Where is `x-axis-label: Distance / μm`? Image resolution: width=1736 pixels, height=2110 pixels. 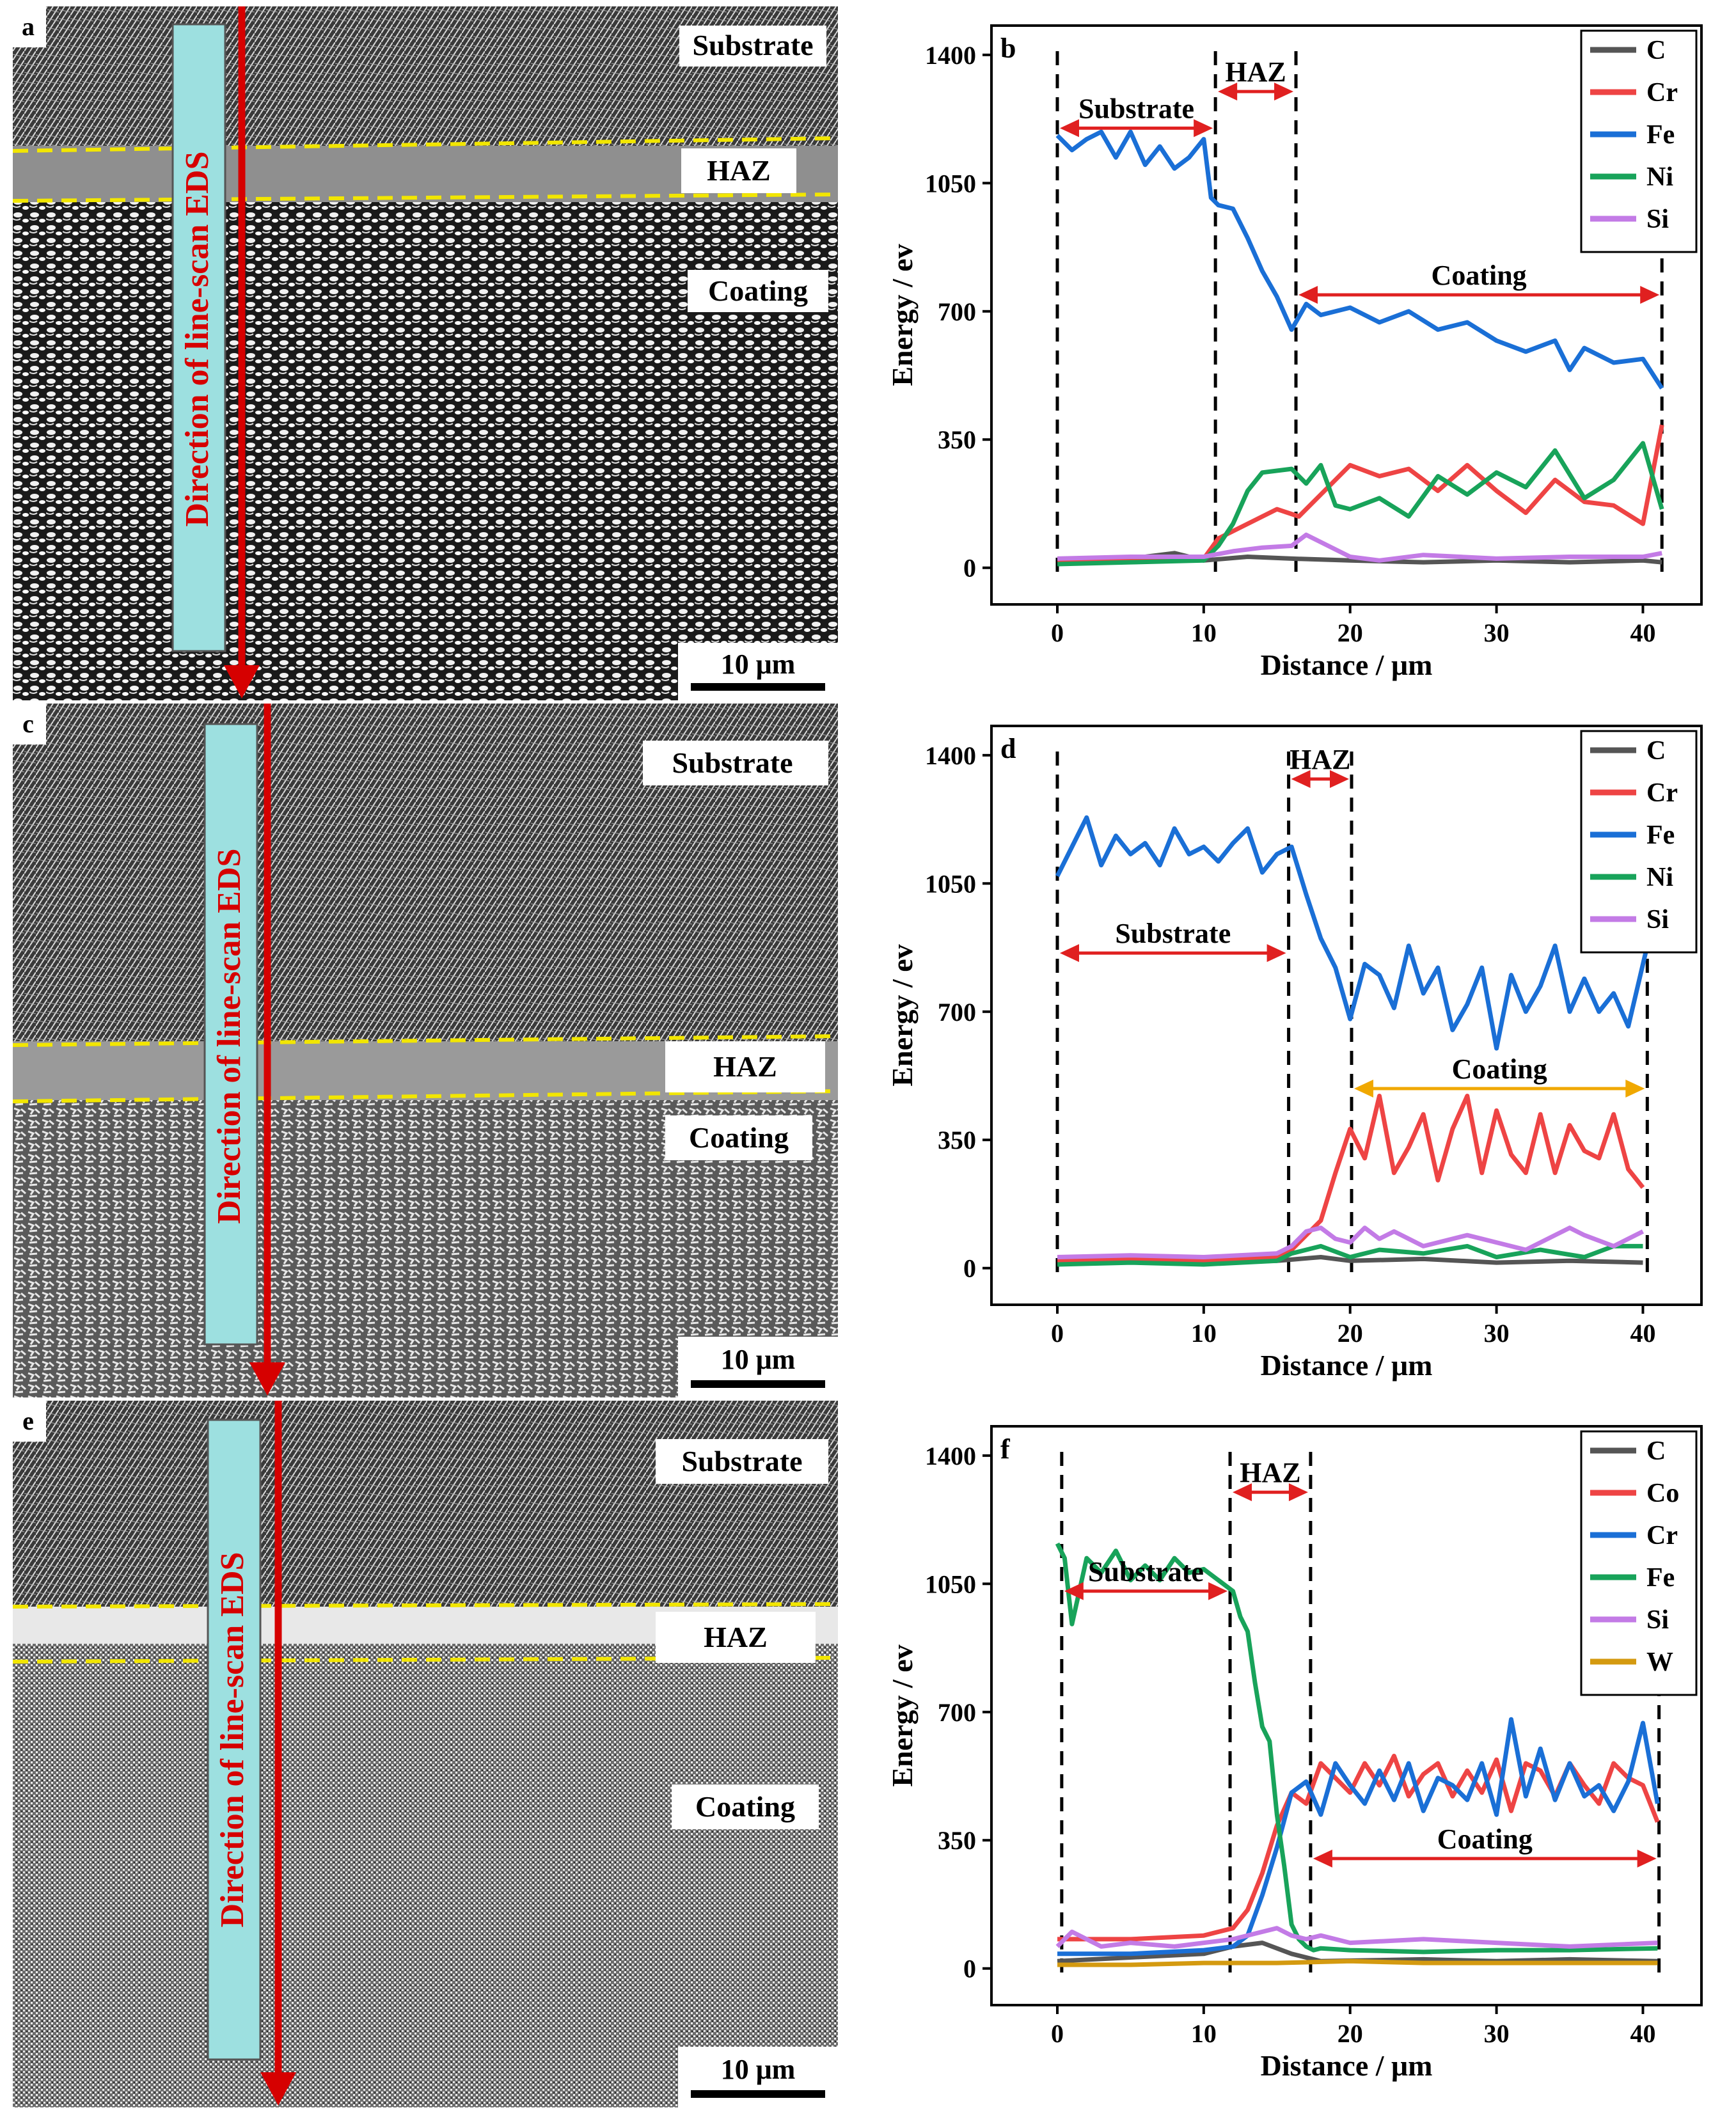
x-axis-label: Distance / μm is located at coordinates (1347, 1365).